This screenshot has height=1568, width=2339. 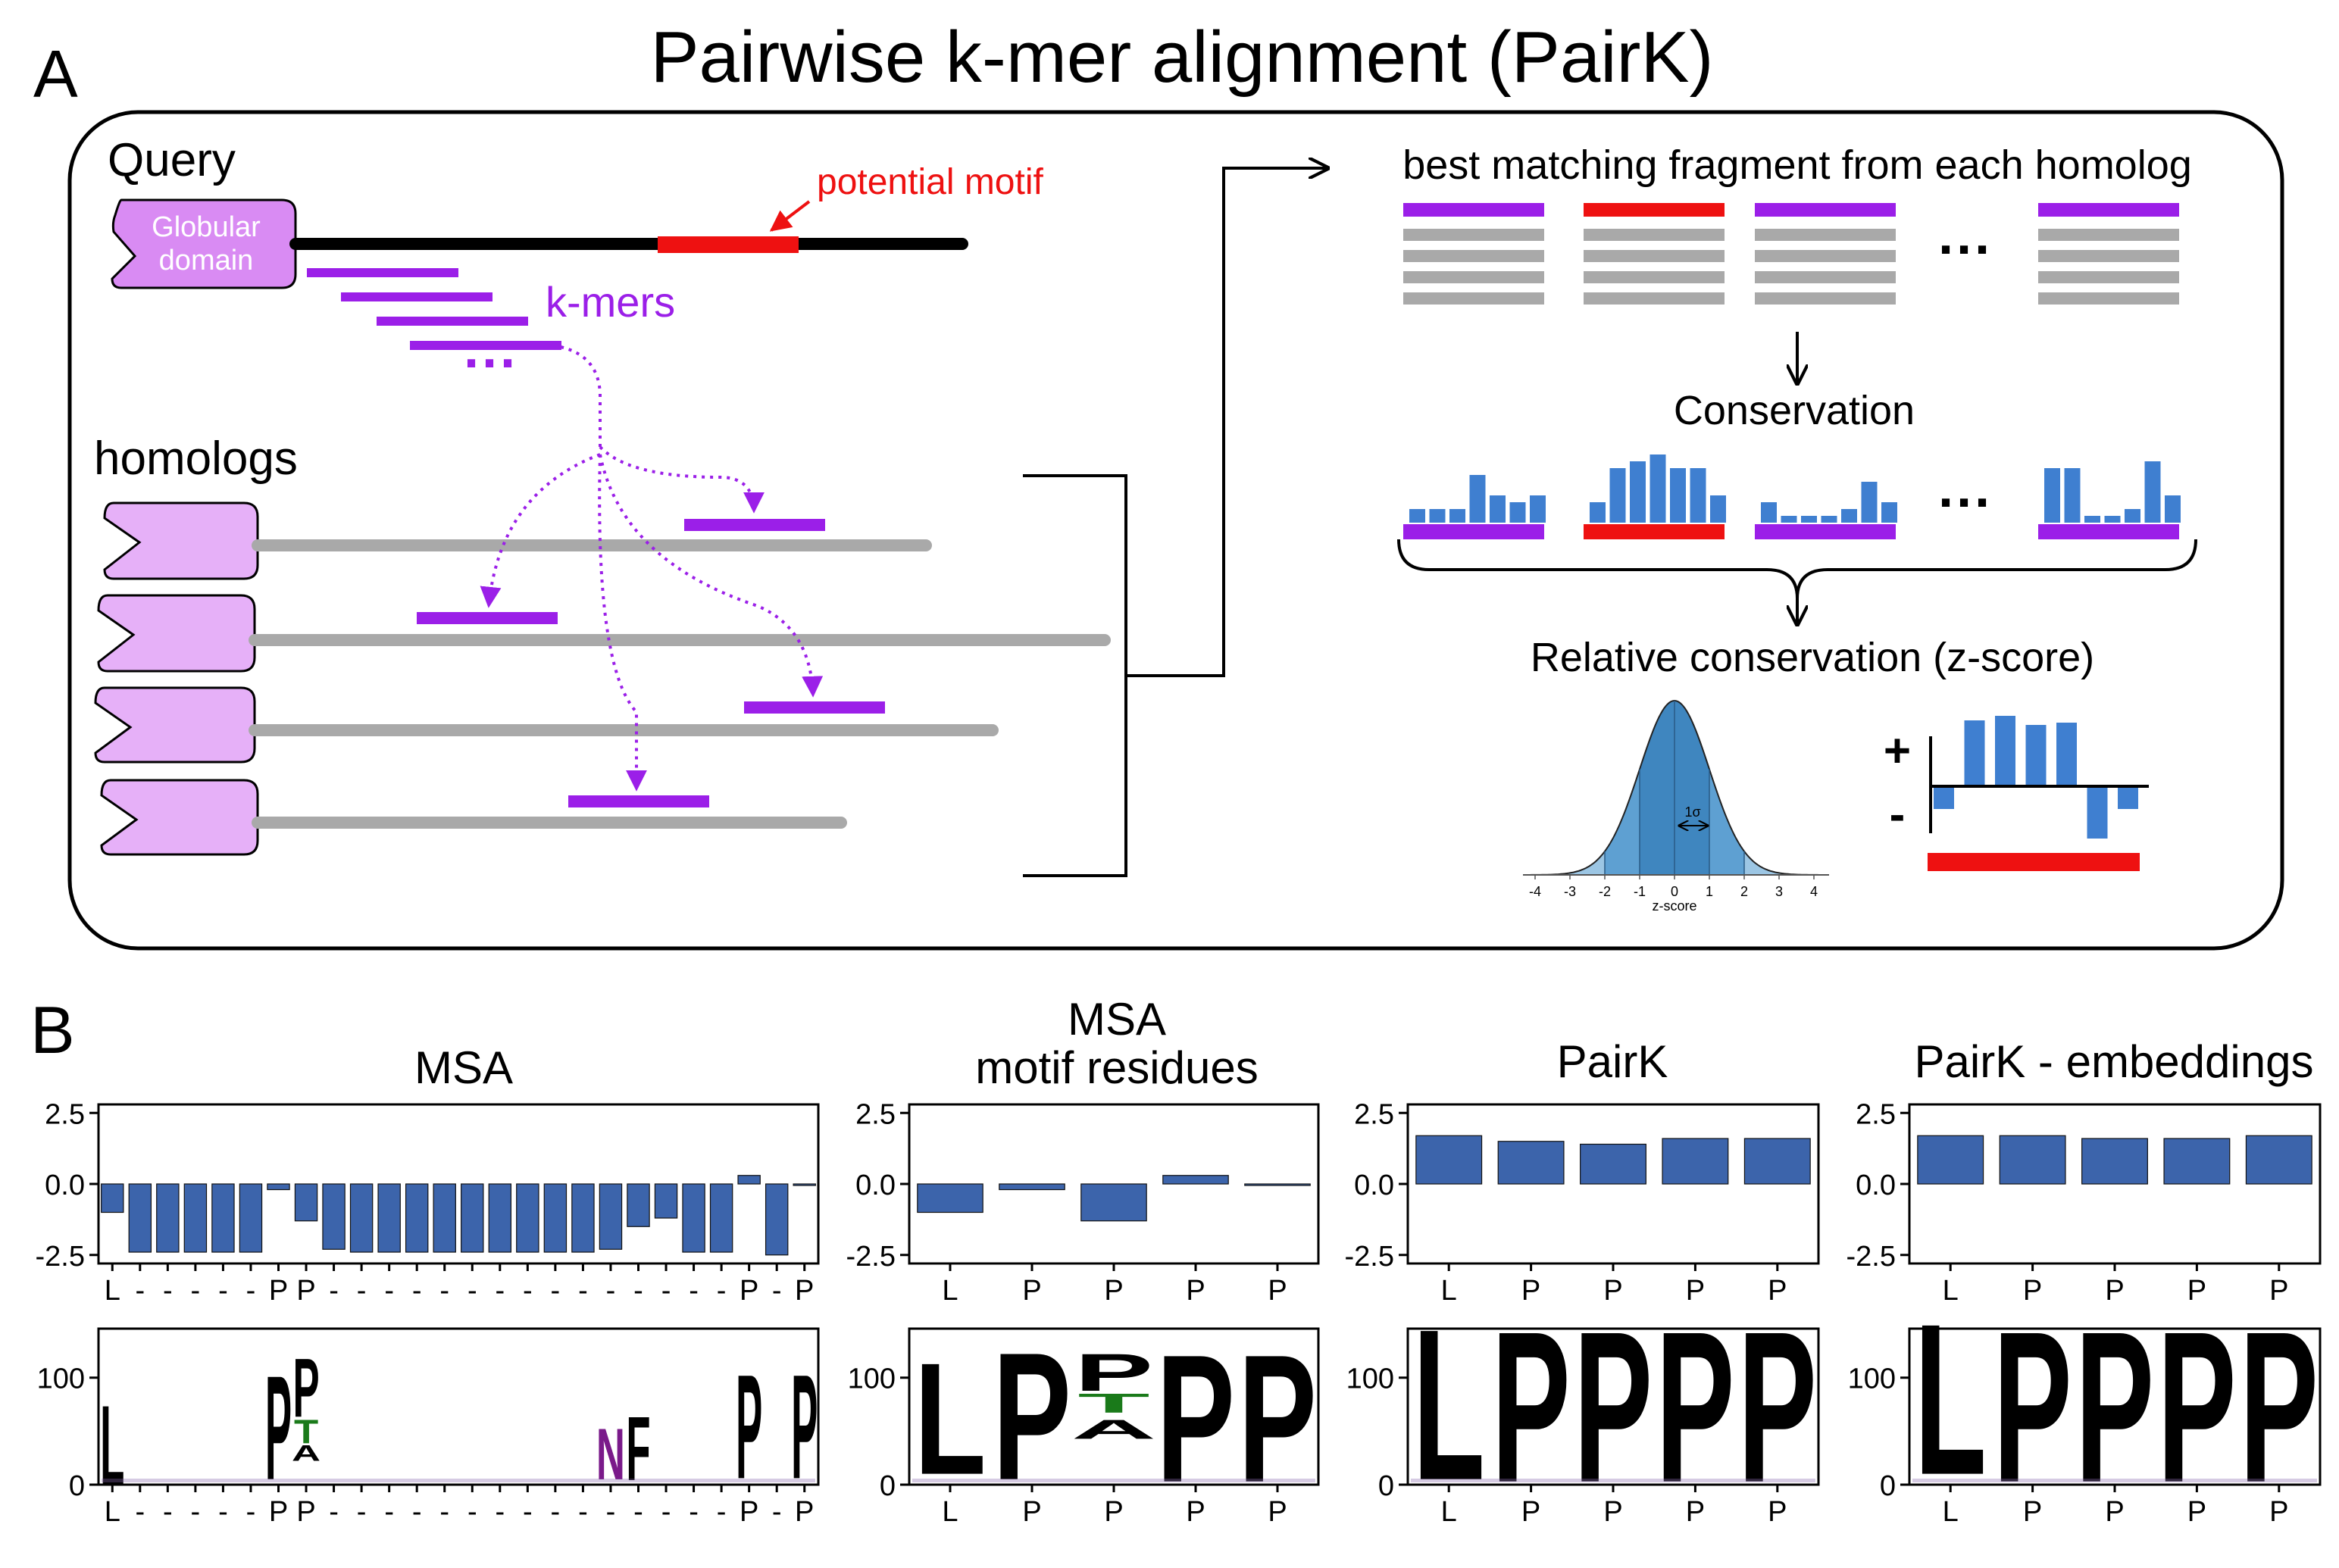 I want to click on kmer-search-arrows, so click(x=652, y=569).